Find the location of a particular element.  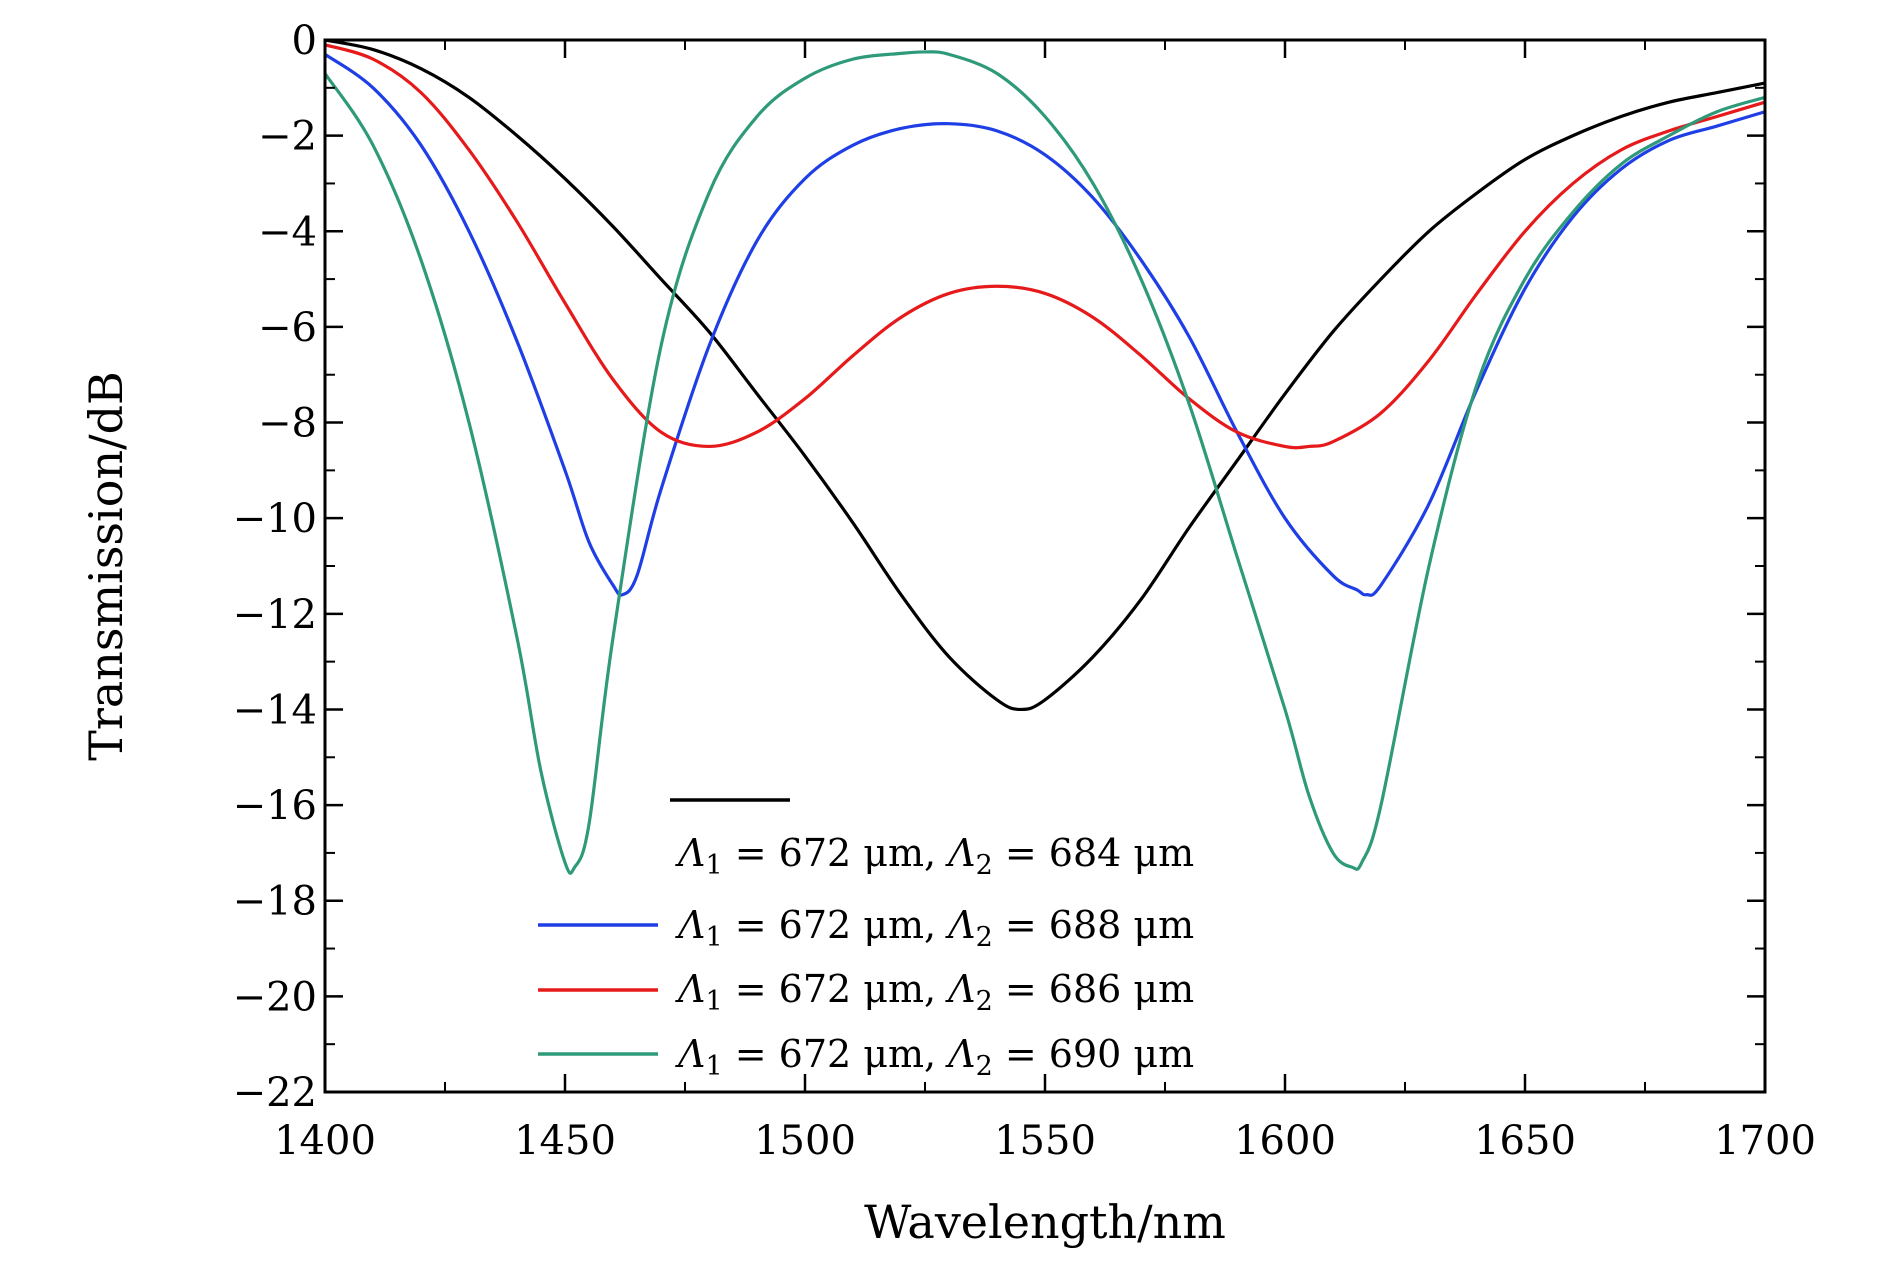

y-tick-label: 0 is located at coordinates (304, 41).